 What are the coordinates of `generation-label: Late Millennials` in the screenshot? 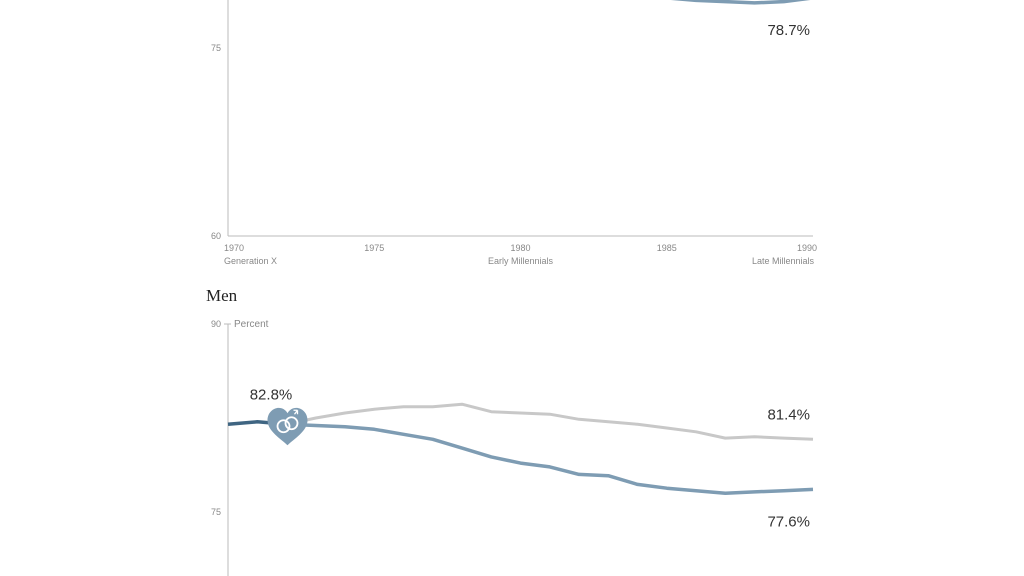 It's located at (783, 261).